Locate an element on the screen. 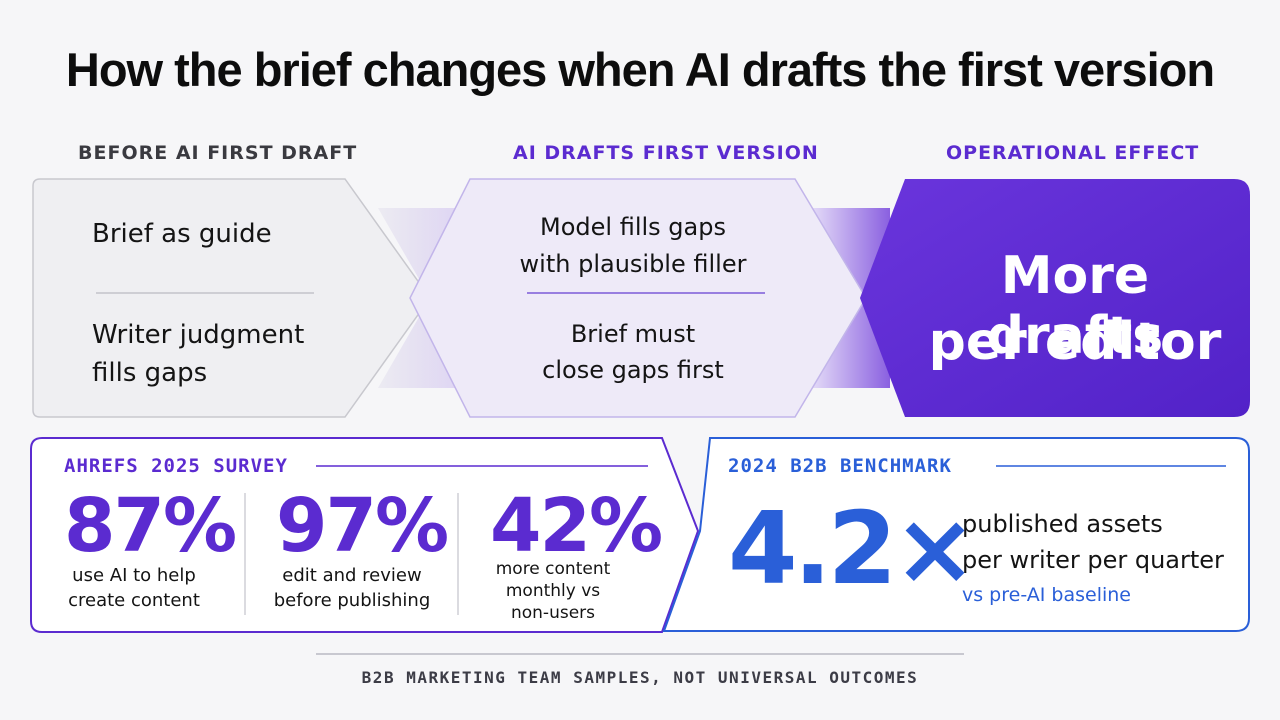 The image size is (1280, 720). stat-value-1: 87% is located at coordinates (150, 526).